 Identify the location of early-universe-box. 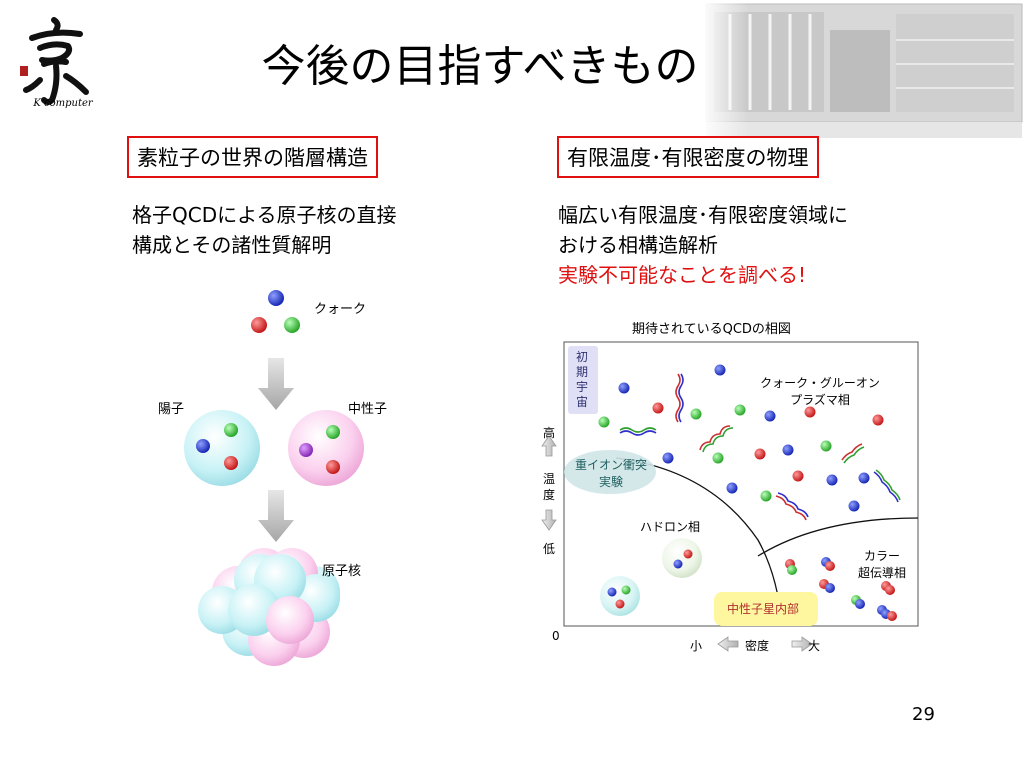
(583, 380).